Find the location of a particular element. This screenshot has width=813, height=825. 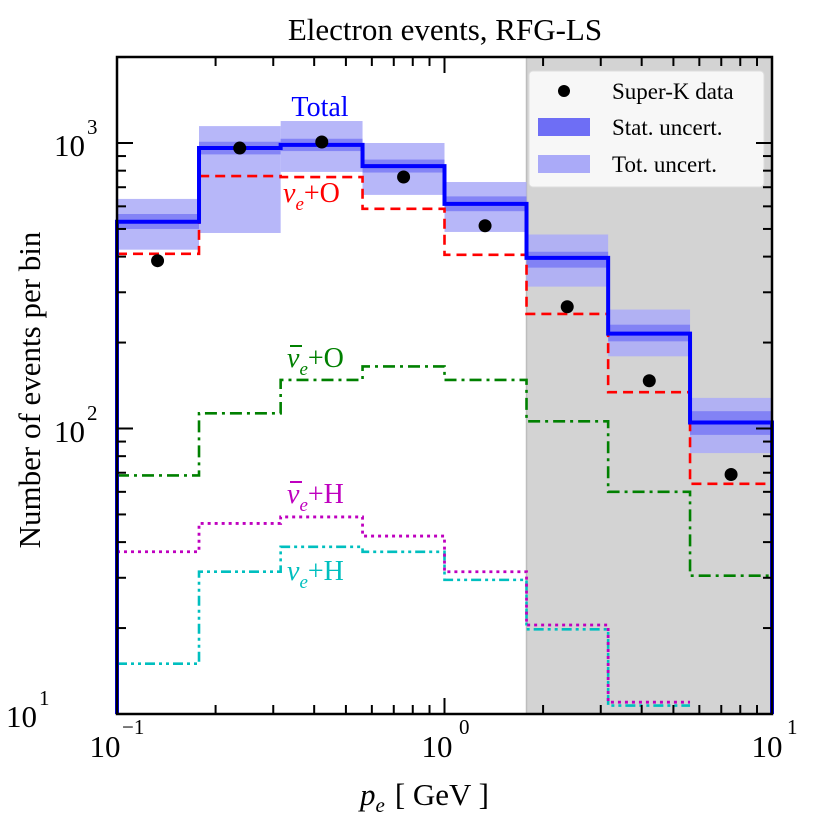

label-nuebar-o: νe+O is located at coordinates (315, 361).